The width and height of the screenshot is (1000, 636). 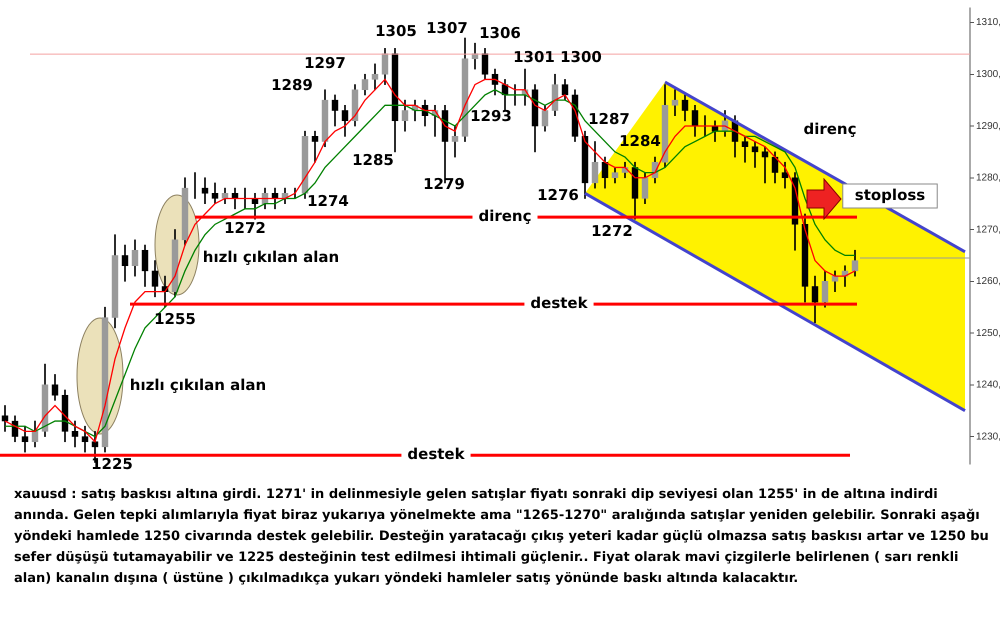 What do you see at coordinates (988, 282) in the screenshot?
I see `y-tick-label: 1260,` at bounding box center [988, 282].